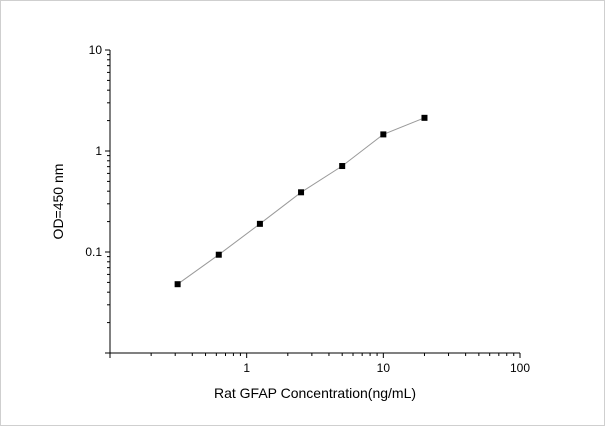 The image size is (605, 426). What do you see at coordinates (315, 393) in the screenshot?
I see `x-axis-label: Rat GFAP Concentration(ng/mL)` at bounding box center [315, 393].